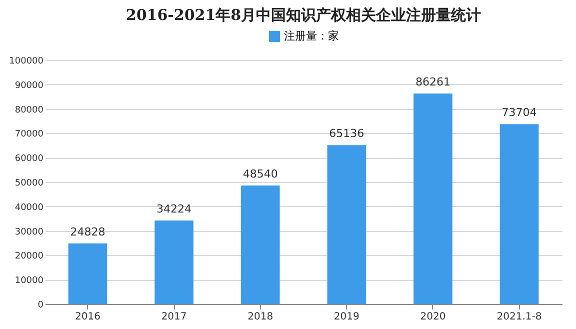 The height and width of the screenshot is (329, 576). What do you see at coordinates (261, 317) in the screenshot?
I see `x-tick-label: 2018` at bounding box center [261, 317].